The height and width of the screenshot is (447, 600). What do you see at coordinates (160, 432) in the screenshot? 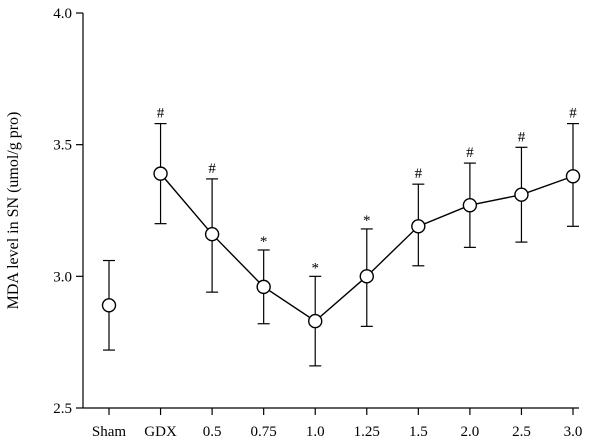
I see `x-tick-label: GDX` at bounding box center [160, 432].